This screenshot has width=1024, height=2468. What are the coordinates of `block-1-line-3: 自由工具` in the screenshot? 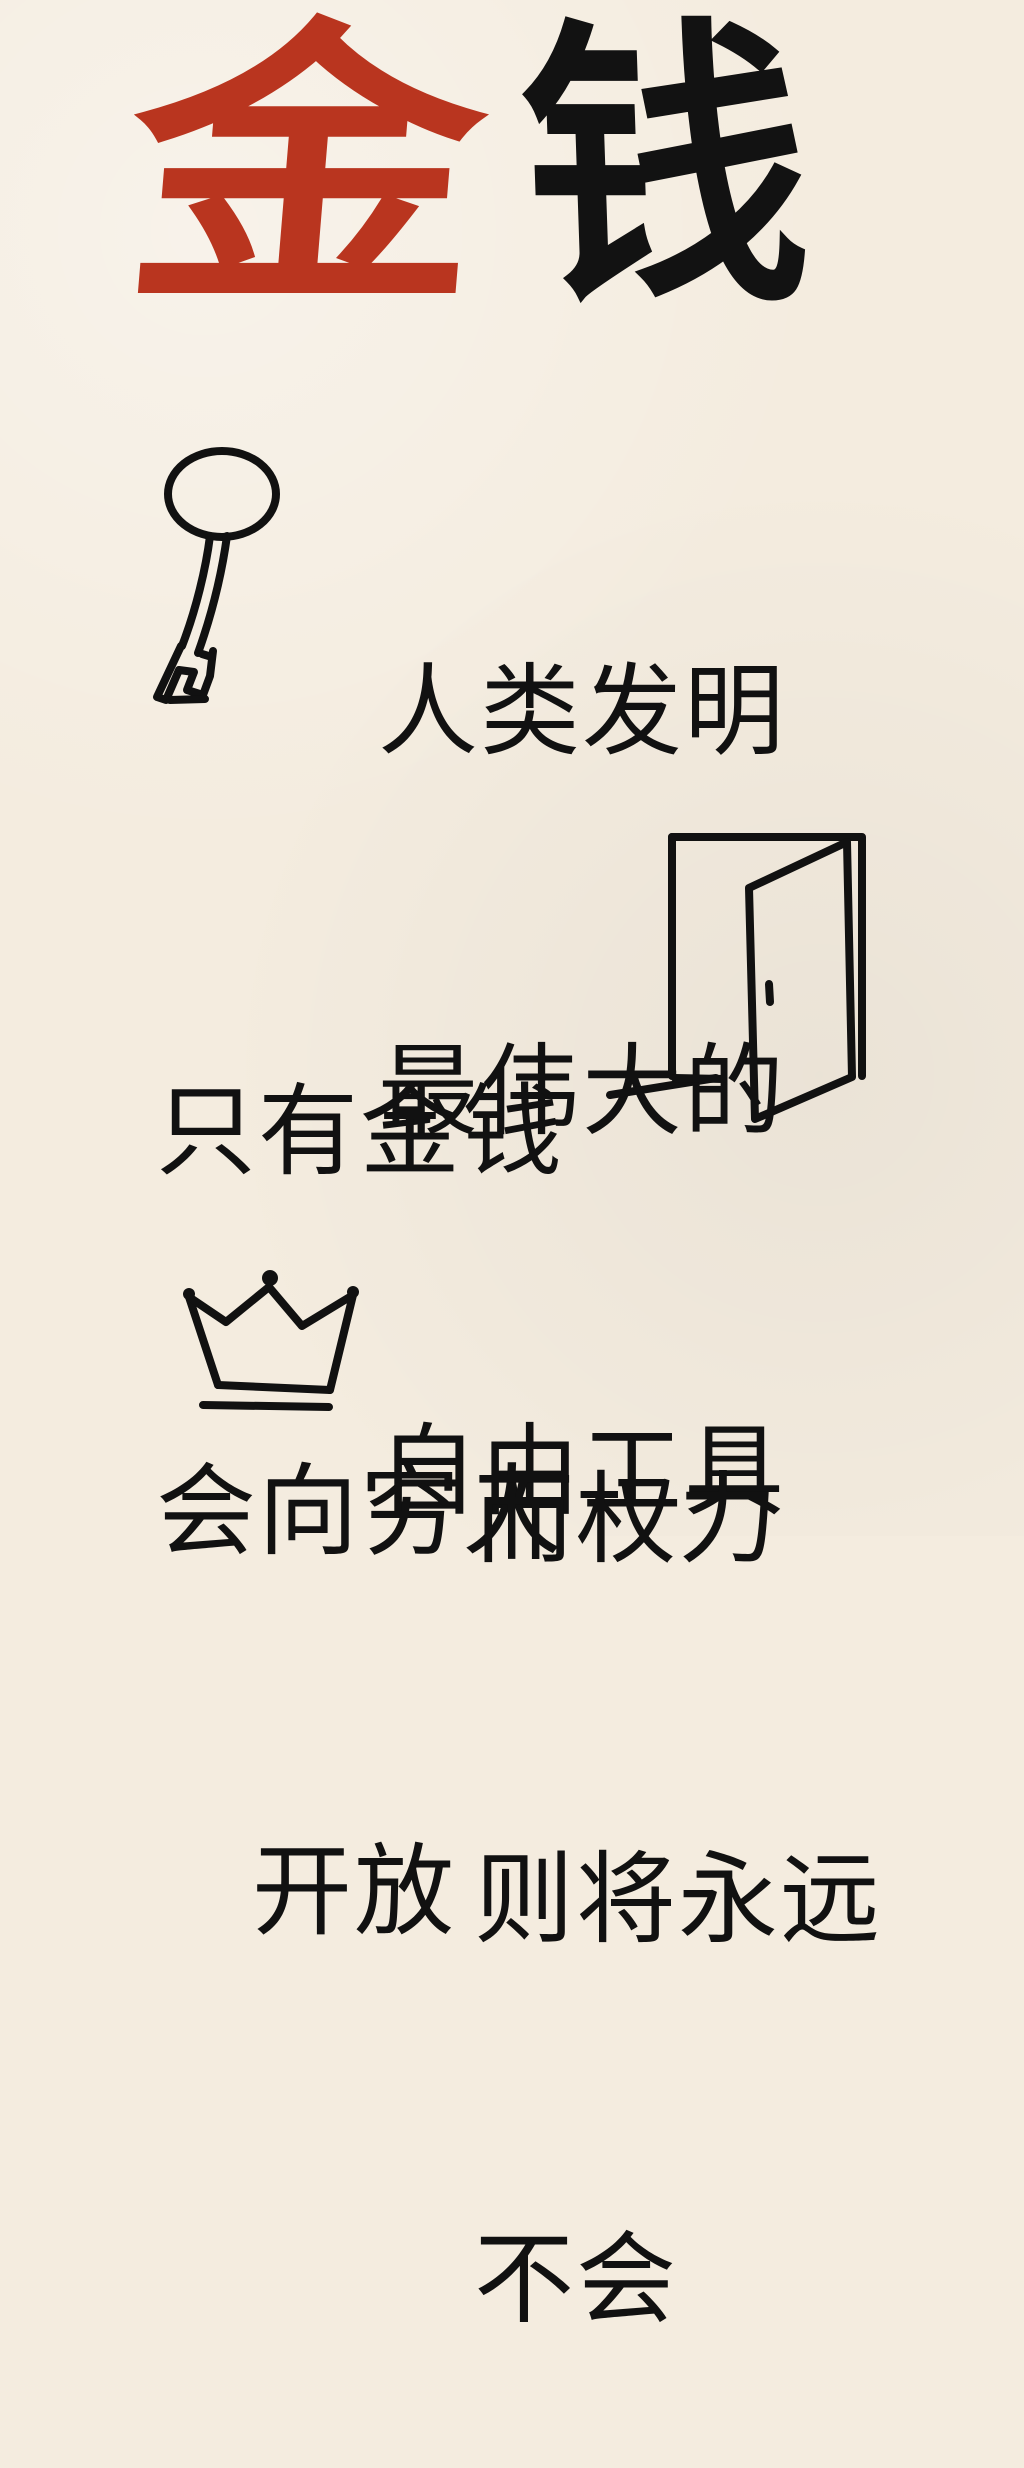 It's located at (582, 1471).